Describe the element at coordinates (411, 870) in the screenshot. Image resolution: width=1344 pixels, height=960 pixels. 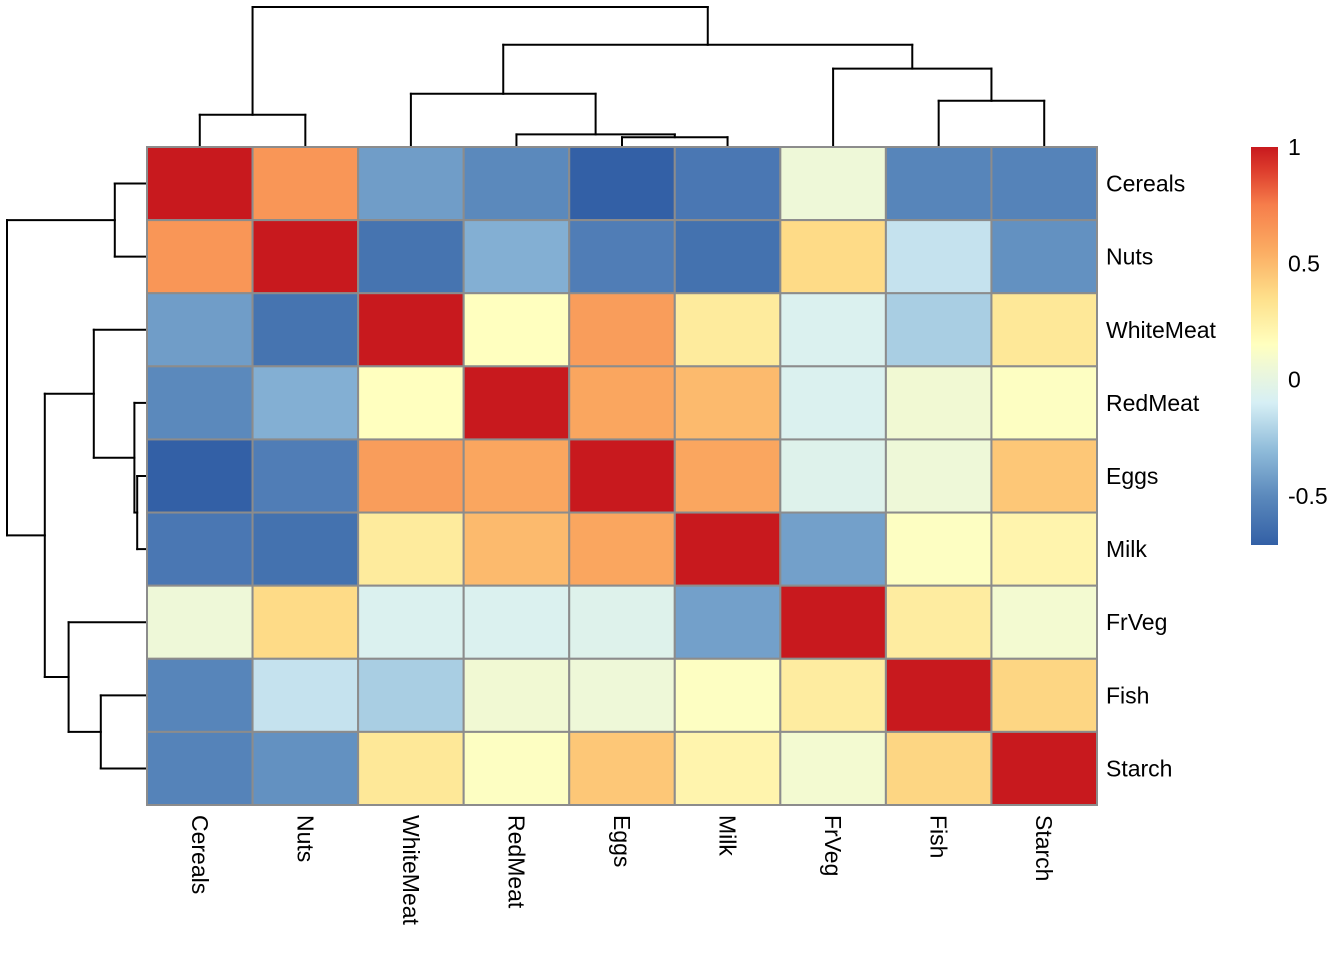
I see `column-label: WhiteMeat` at that location.